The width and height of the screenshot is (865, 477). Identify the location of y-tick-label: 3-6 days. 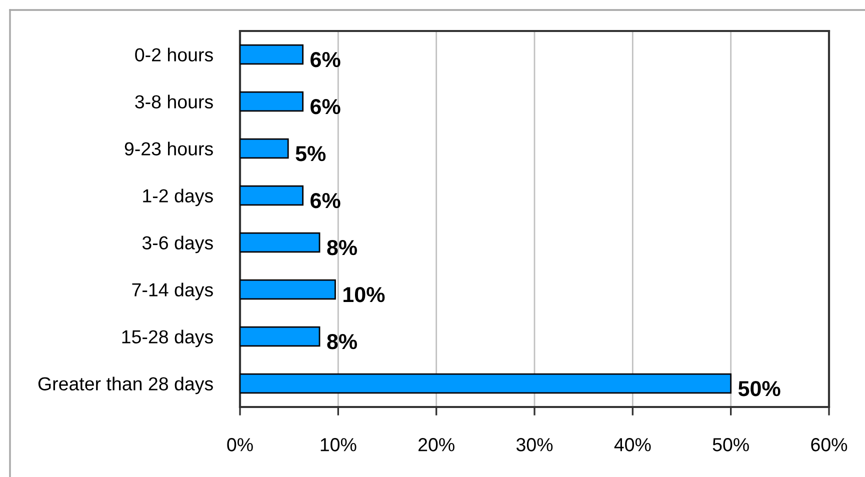
(177, 245).